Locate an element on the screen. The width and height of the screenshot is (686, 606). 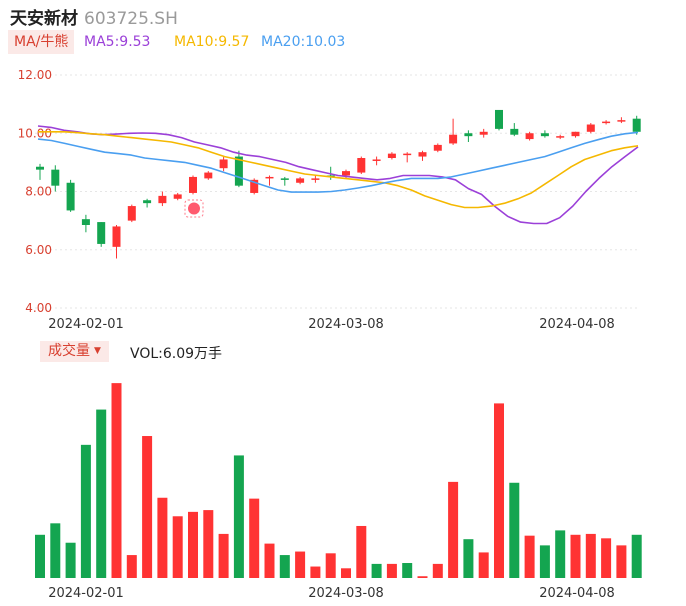
volume-x-axis-label: 2024-04-08 is located at coordinates (577, 593).